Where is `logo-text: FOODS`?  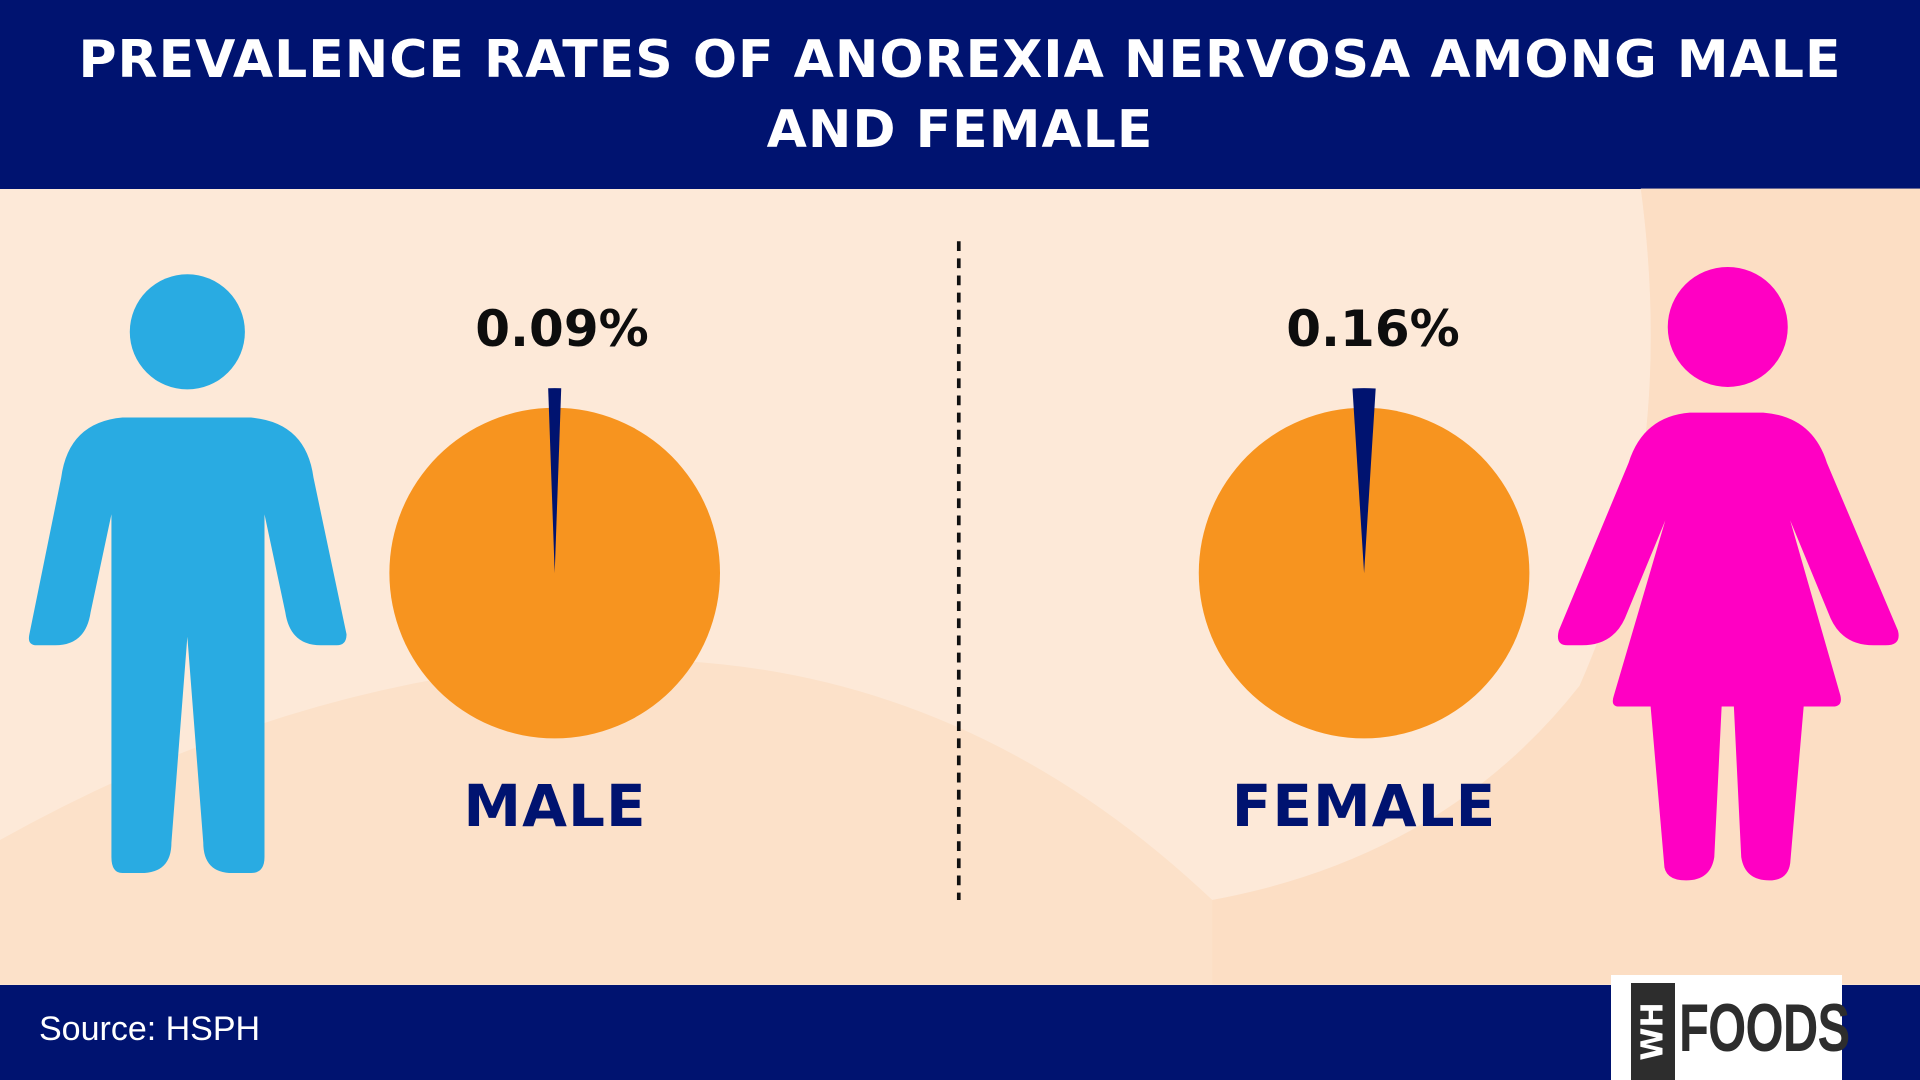
logo-text: FOODS is located at coordinates (1764, 1028).